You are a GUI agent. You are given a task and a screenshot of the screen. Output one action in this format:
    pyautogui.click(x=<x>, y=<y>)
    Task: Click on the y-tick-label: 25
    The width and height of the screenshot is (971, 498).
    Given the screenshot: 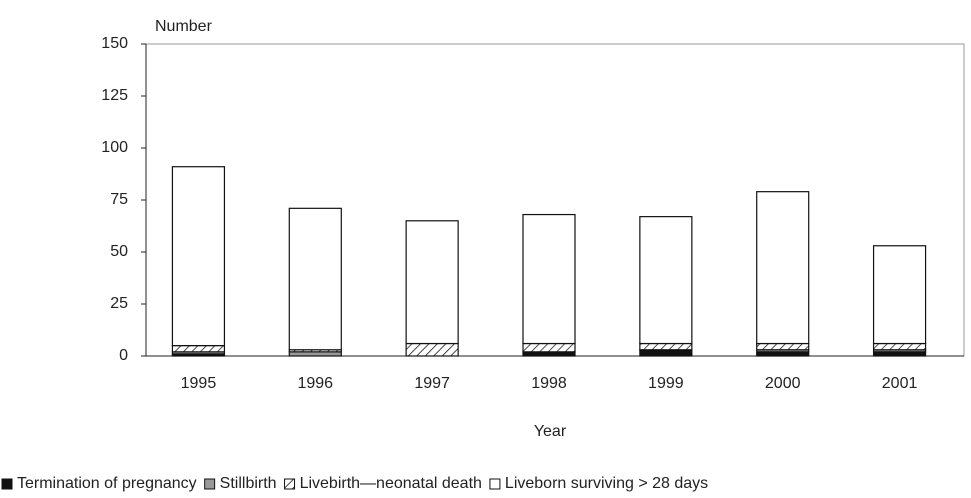 What is the action you would take?
    pyautogui.click(x=119, y=303)
    